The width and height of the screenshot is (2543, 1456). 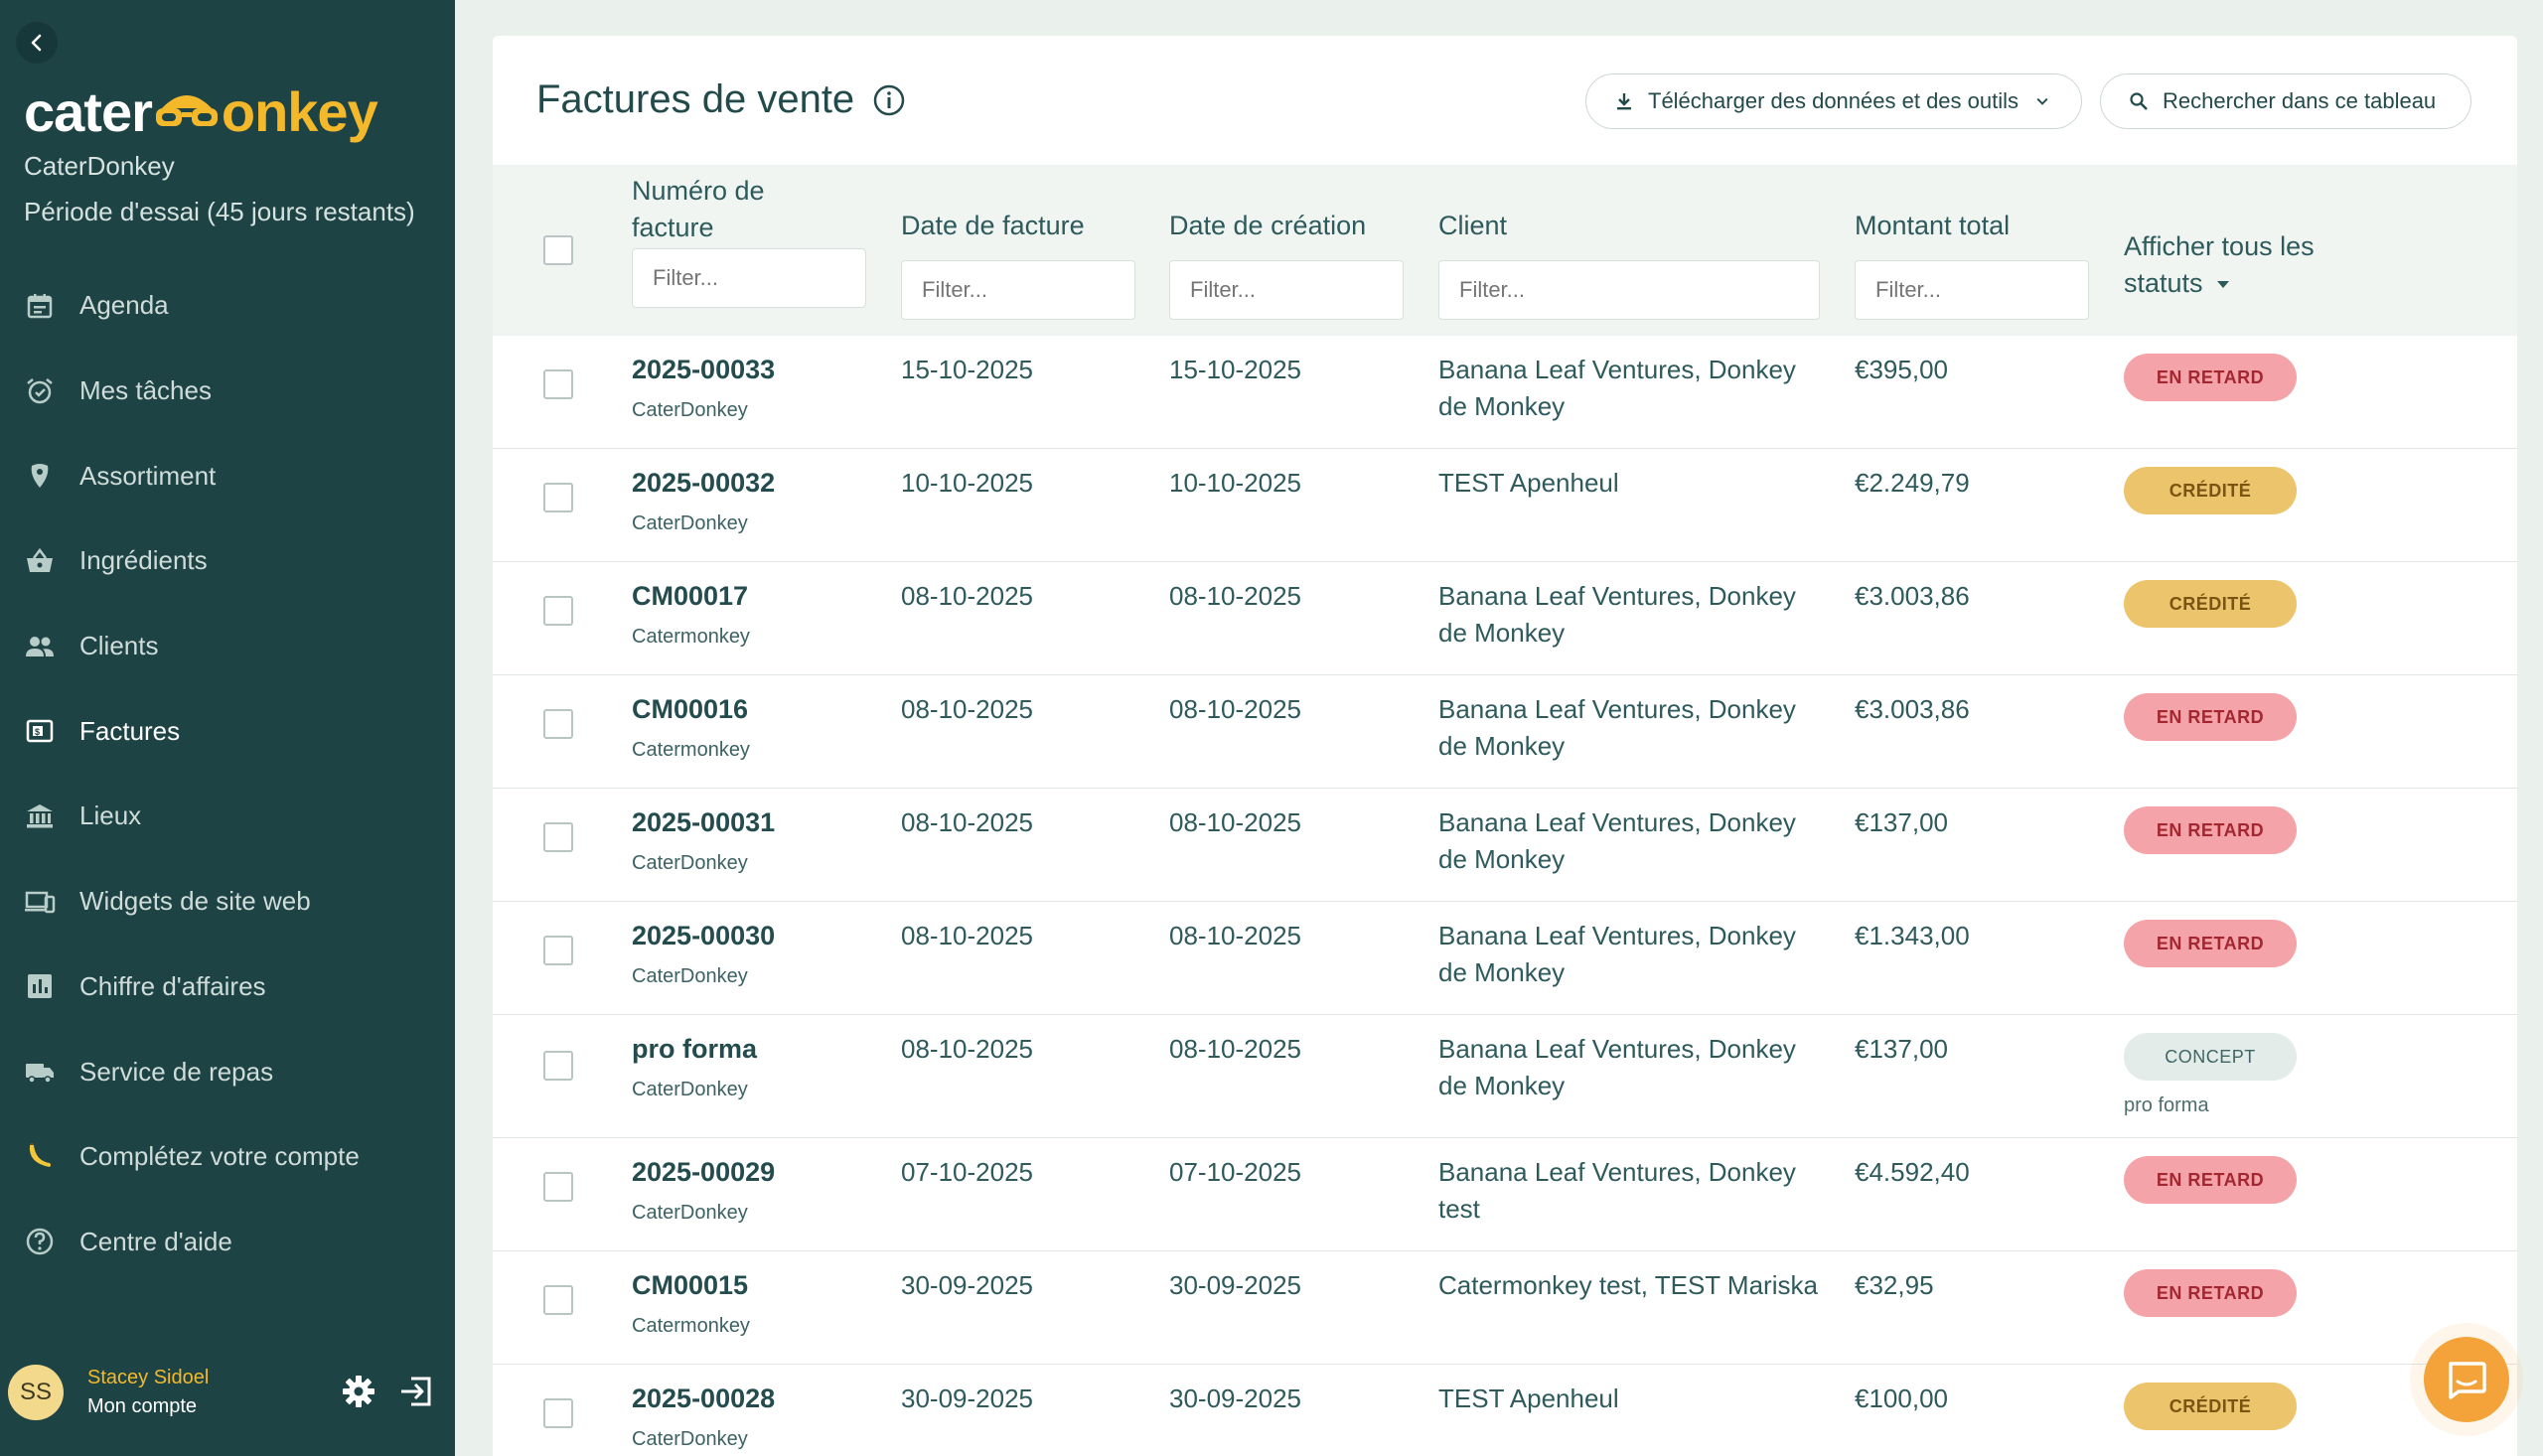 I want to click on filter-client-input, so click(x=1629, y=290).